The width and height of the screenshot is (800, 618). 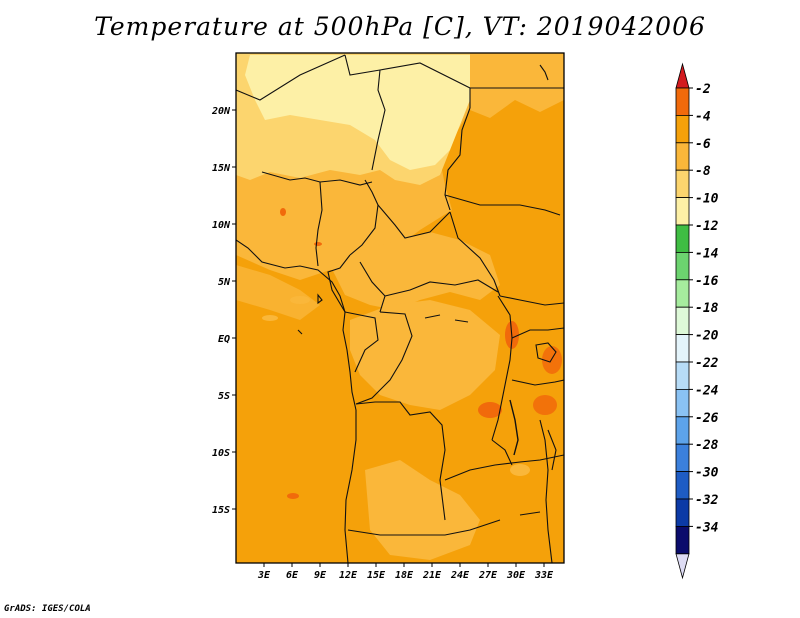 What do you see at coordinates (490, 410) in the screenshot?
I see `warm-spot-great-lakes` at bounding box center [490, 410].